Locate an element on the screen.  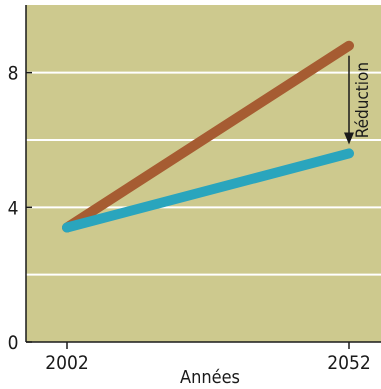
annotations: Réduction is located at coordinates (358, 100).